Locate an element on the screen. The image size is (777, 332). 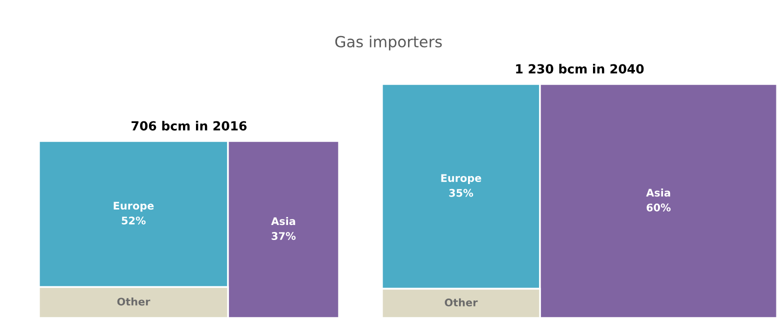
text: 706 bcm in 2016 is located at coordinates (189, 125).